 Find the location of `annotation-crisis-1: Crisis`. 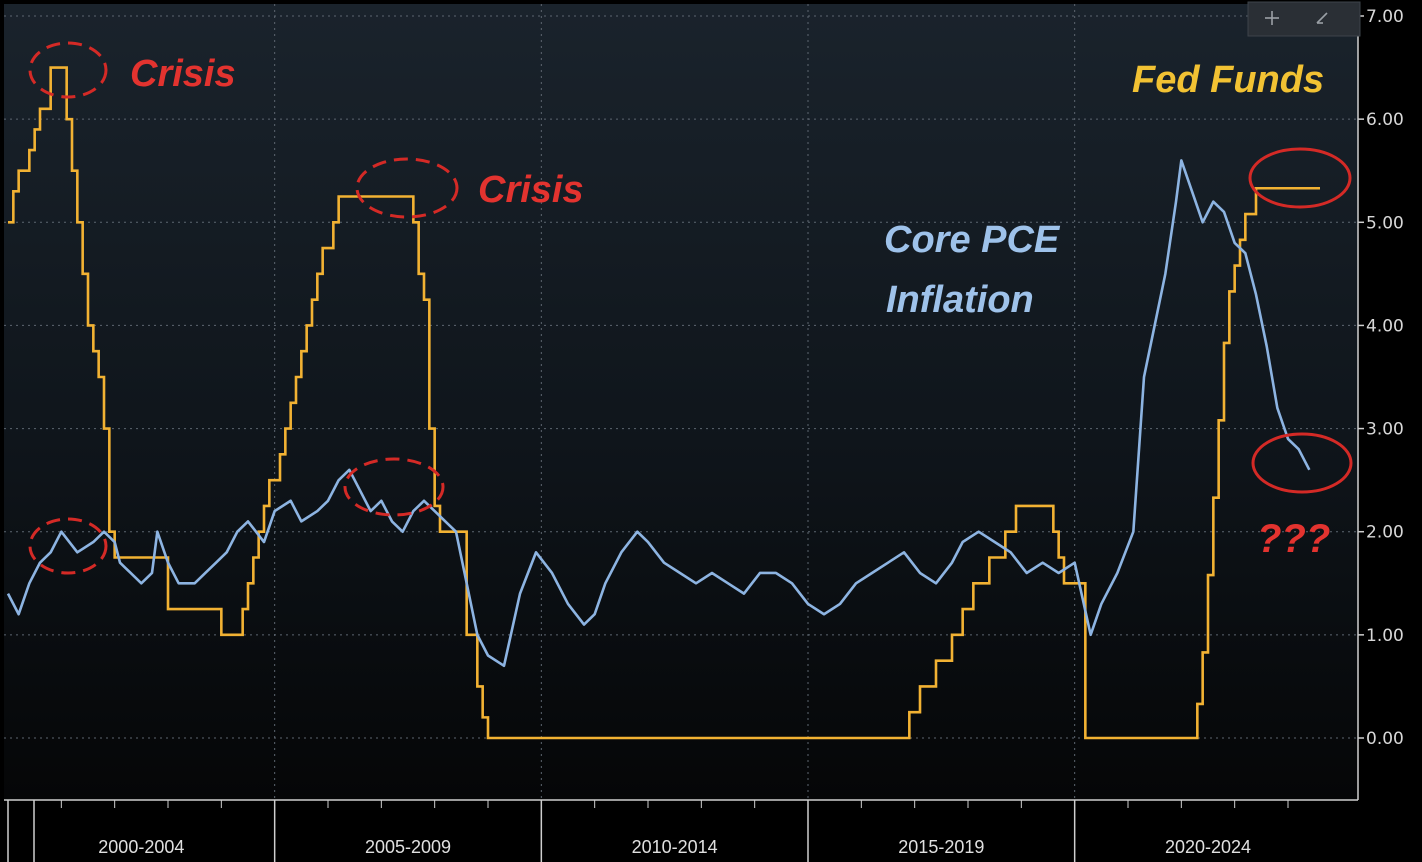

annotation-crisis-1: Crisis is located at coordinates (183, 74).